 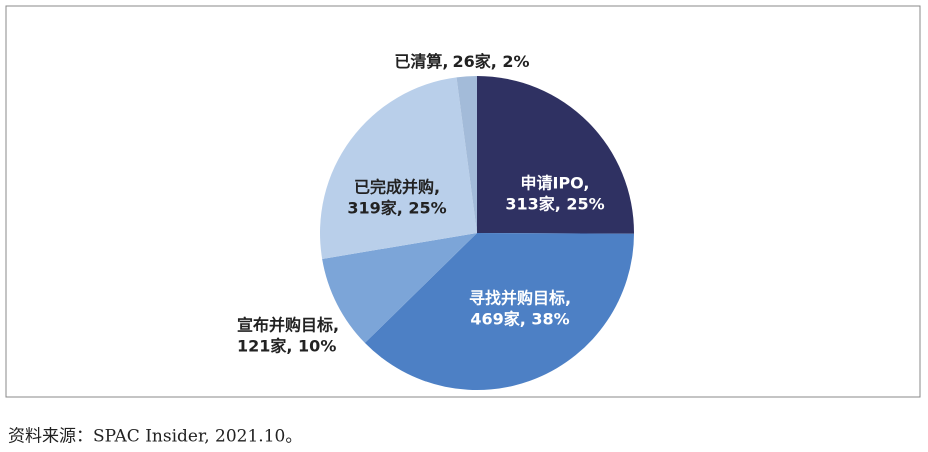 What do you see at coordinates (286, 346) in the screenshot?
I see `value-label: 121家, 10%` at bounding box center [286, 346].